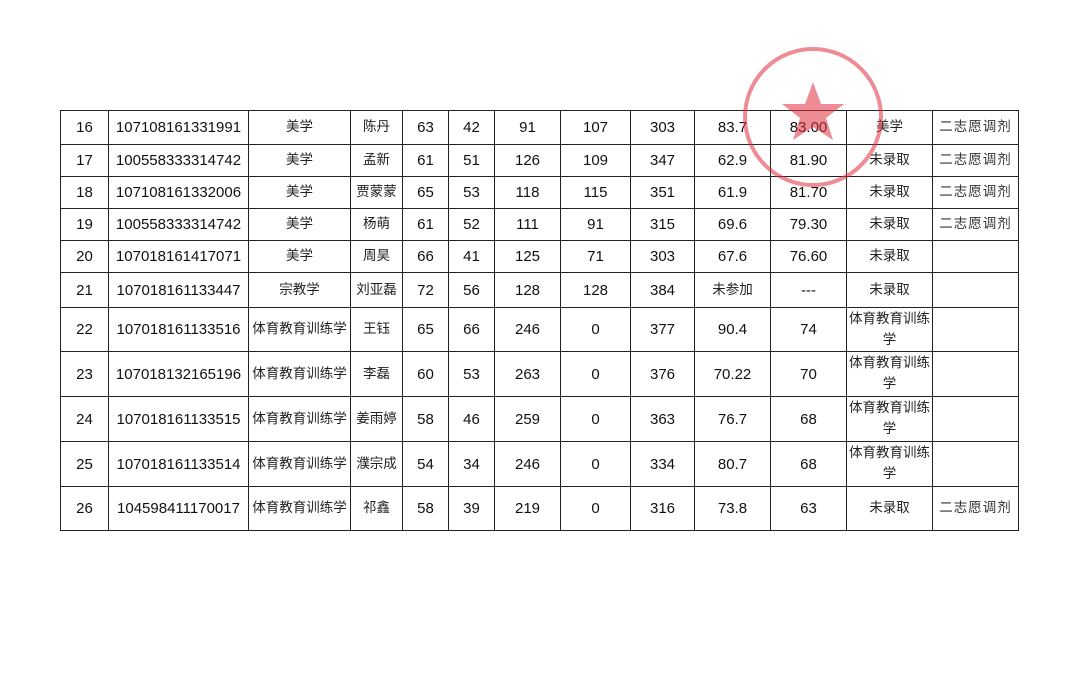 Image resolution: width=1081 pixels, height=674 pixels. I want to click on cell-no: 26, so click(84, 508).